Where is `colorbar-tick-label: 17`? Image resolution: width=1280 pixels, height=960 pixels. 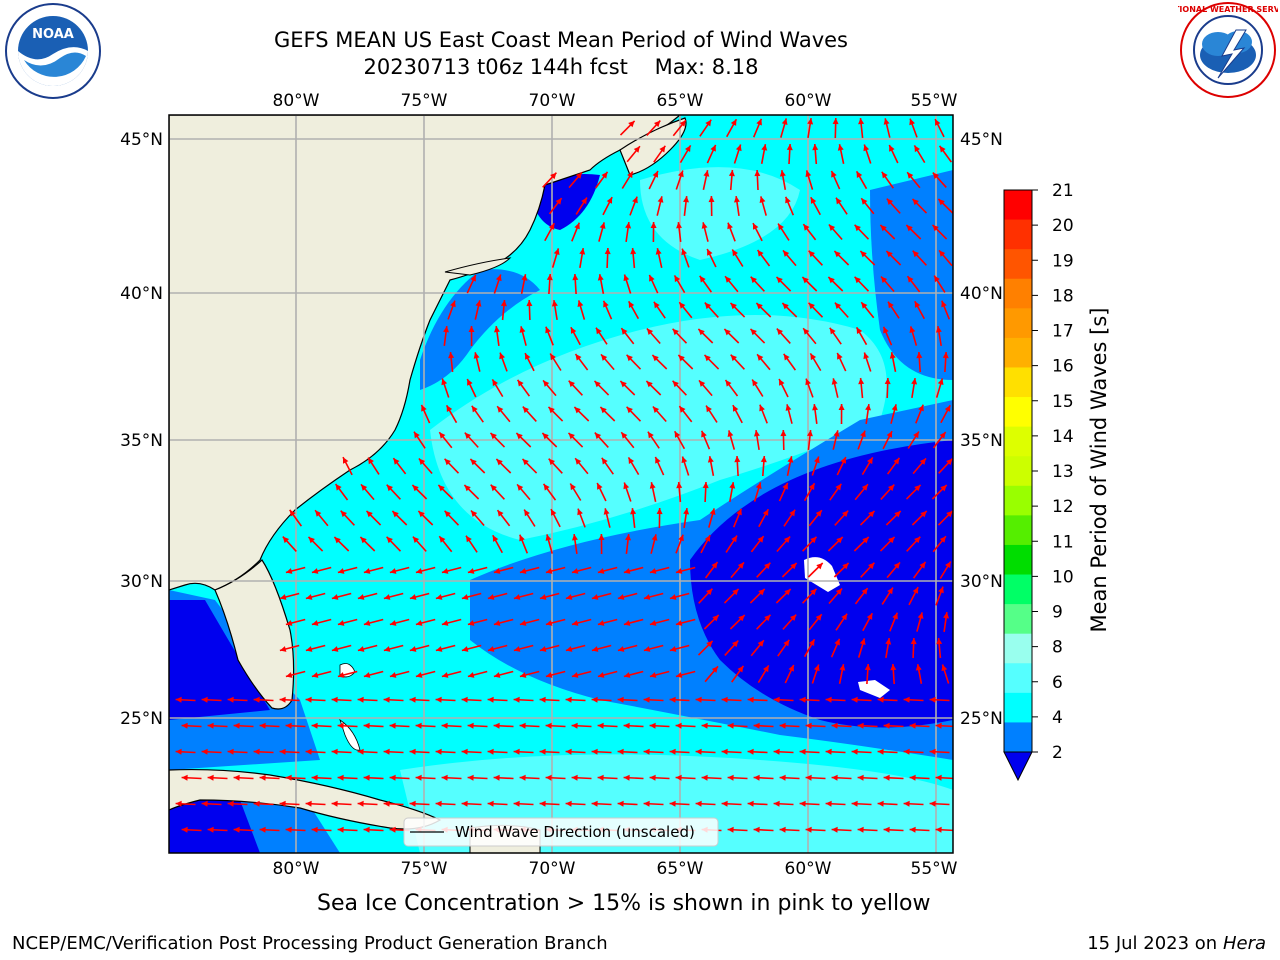
colorbar-tick-label: 17 is located at coordinates (1063, 332).